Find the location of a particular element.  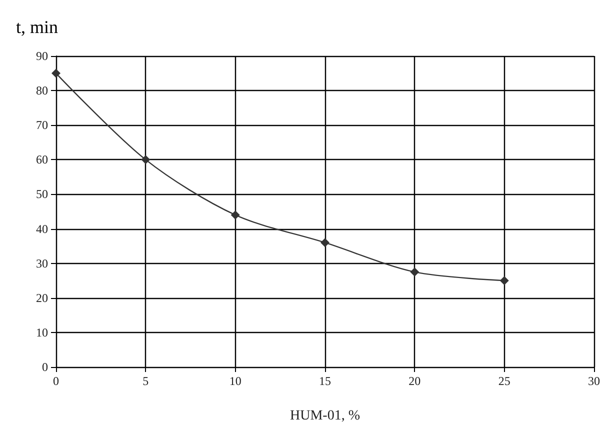

x-tick-label: 25 is located at coordinates (504, 381).